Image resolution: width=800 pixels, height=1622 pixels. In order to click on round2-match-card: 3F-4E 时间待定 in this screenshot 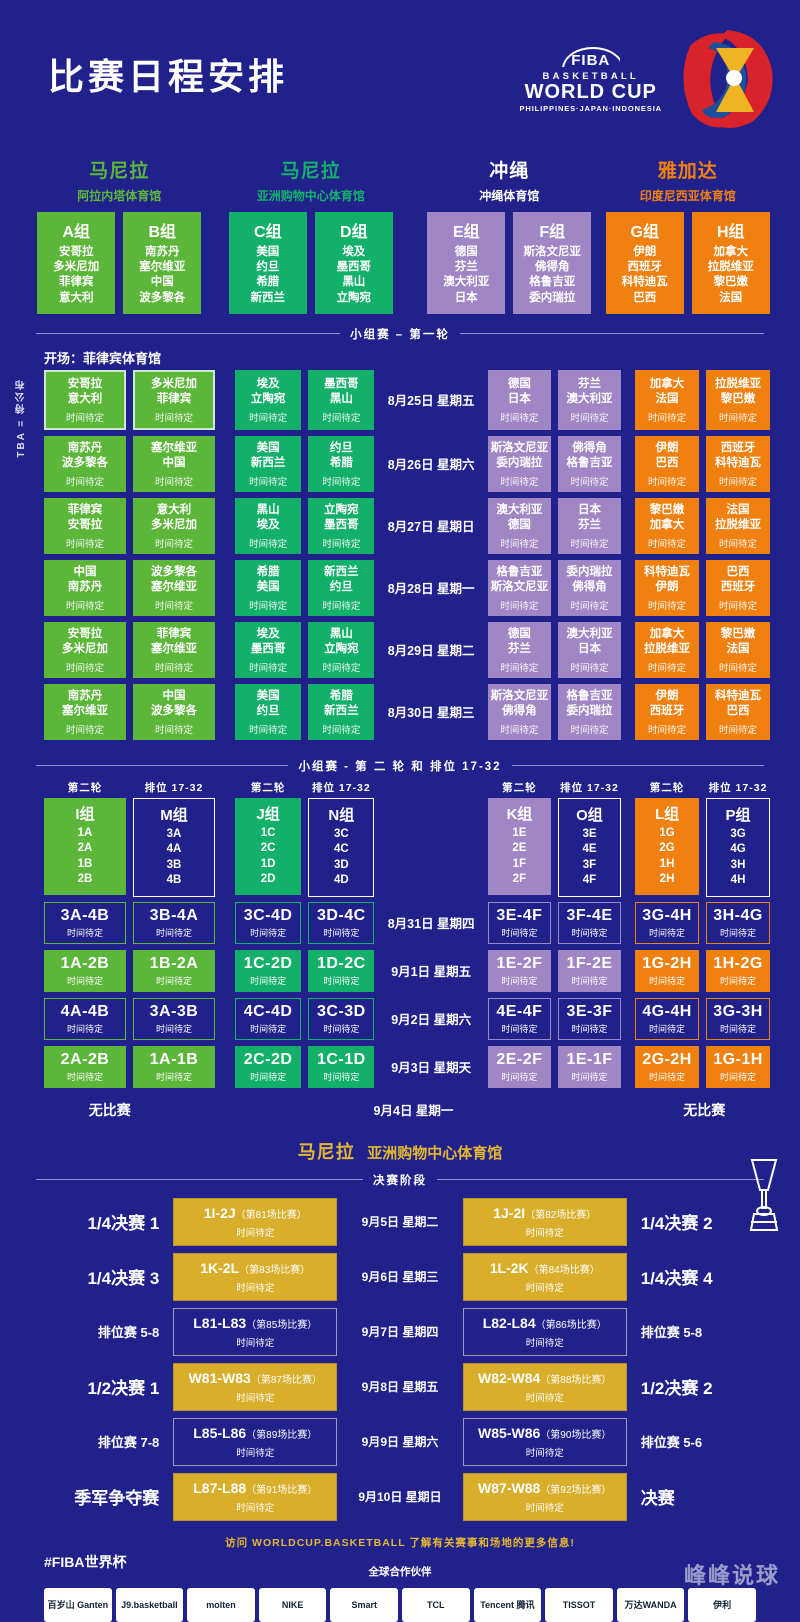, I will do `click(589, 922)`.